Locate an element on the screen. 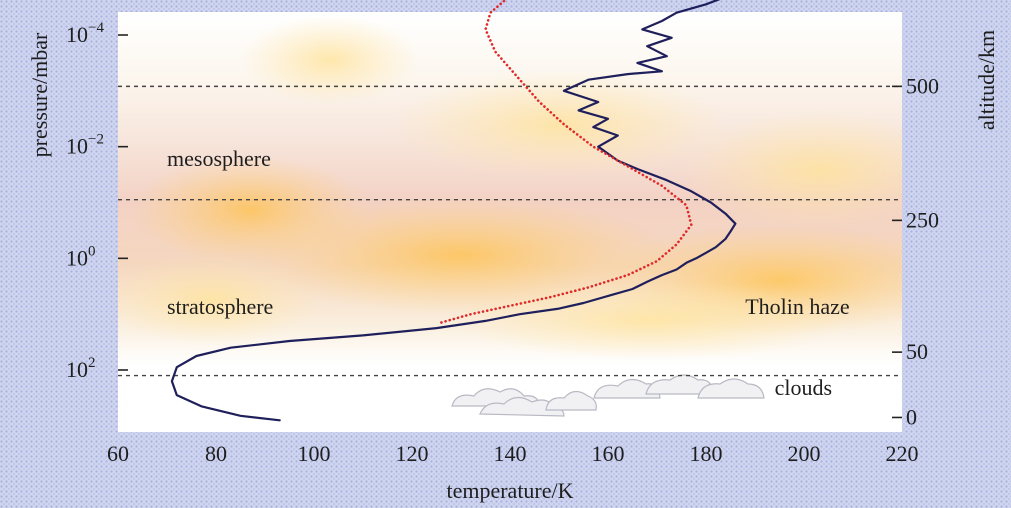  altitude-tick-label: 0 is located at coordinates (911, 416).